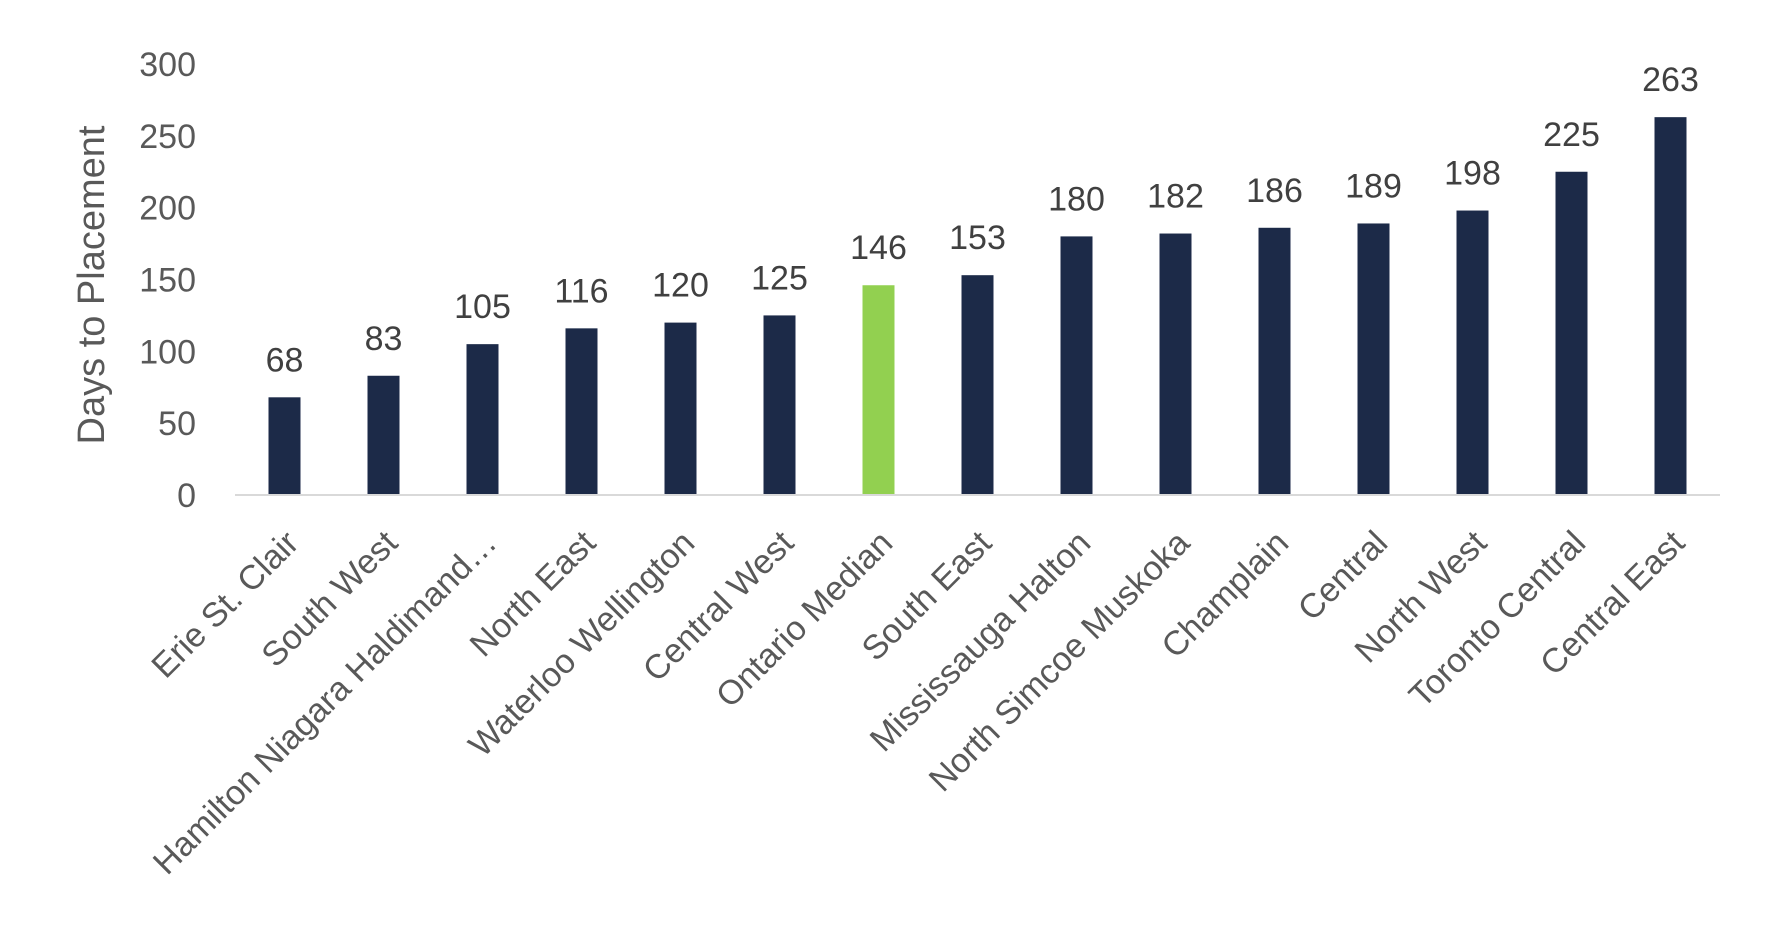 The image size is (1792, 940). Describe the element at coordinates (167, 65) in the screenshot. I see `y-tick-label: 300` at that location.